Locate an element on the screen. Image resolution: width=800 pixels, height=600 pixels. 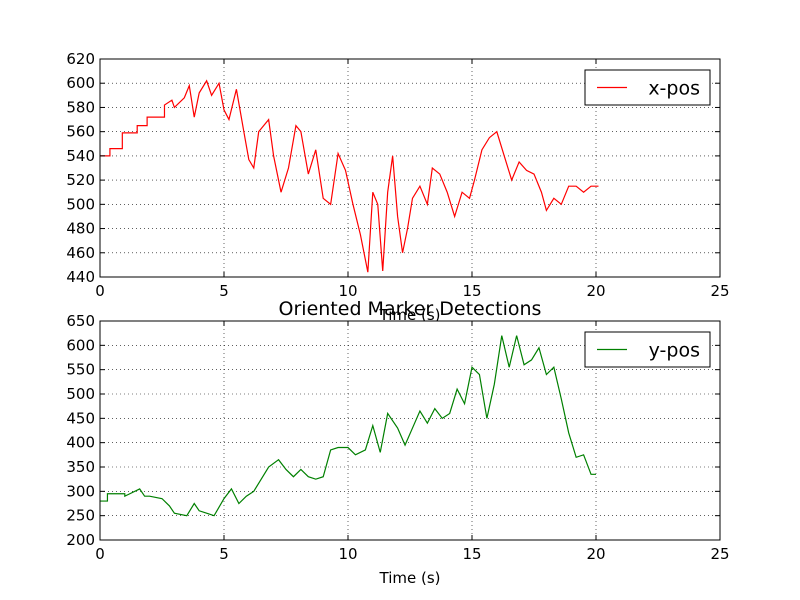
x-pos-x-tick-label: 10 is located at coordinates (347, 291).